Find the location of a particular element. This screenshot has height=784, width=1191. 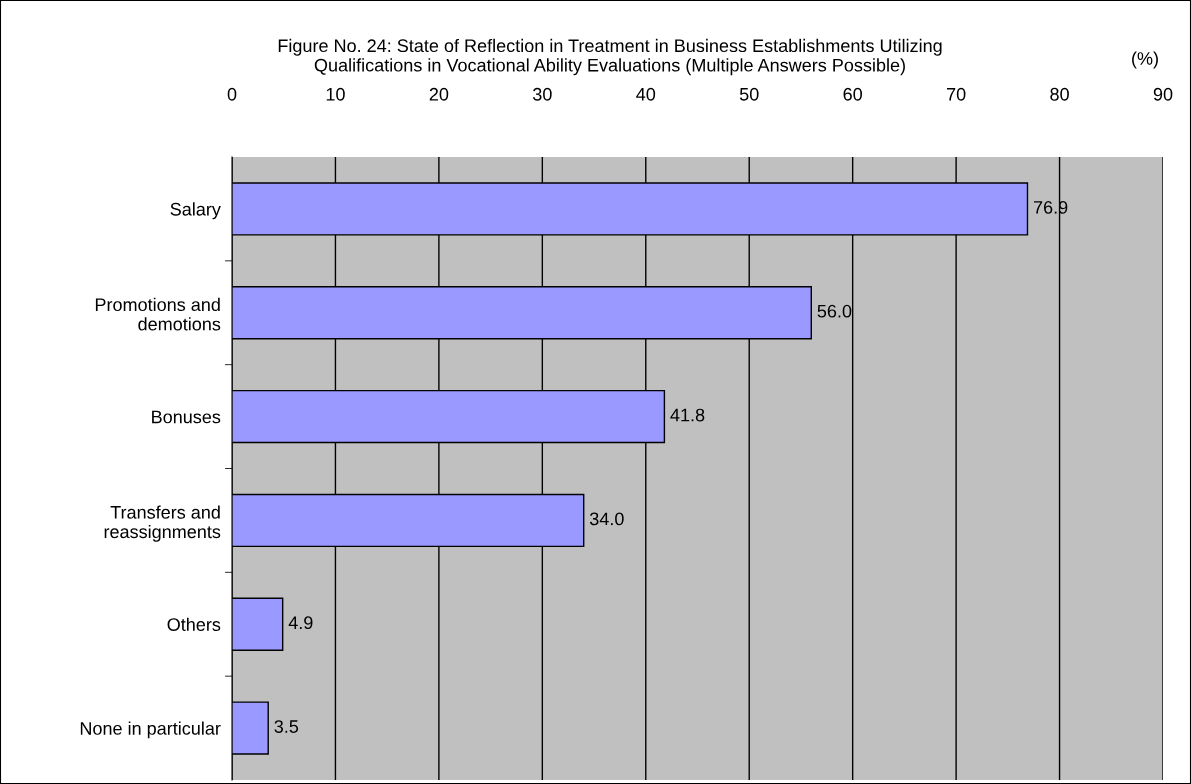

data-label: 34.0 is located at coordinates (606, 519).